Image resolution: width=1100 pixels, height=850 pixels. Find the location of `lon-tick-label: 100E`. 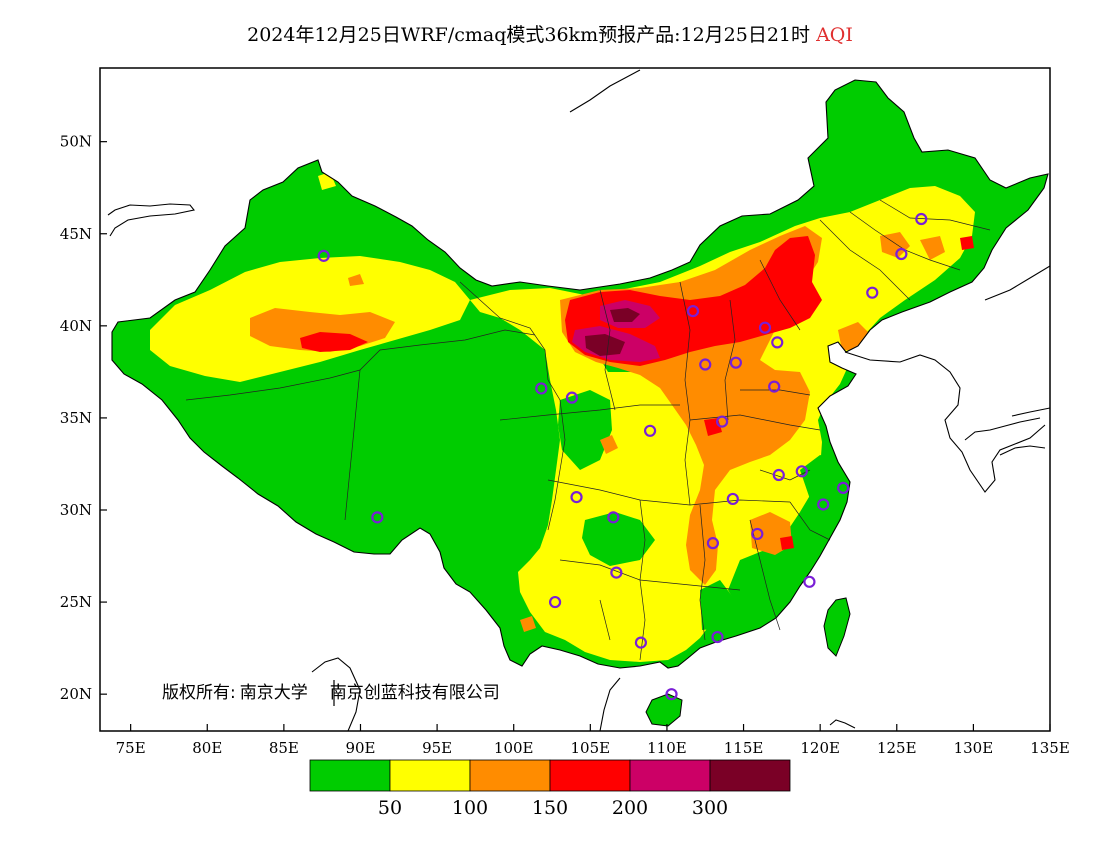

lon-tick-label: 100E is located at coordinates (514, 748).